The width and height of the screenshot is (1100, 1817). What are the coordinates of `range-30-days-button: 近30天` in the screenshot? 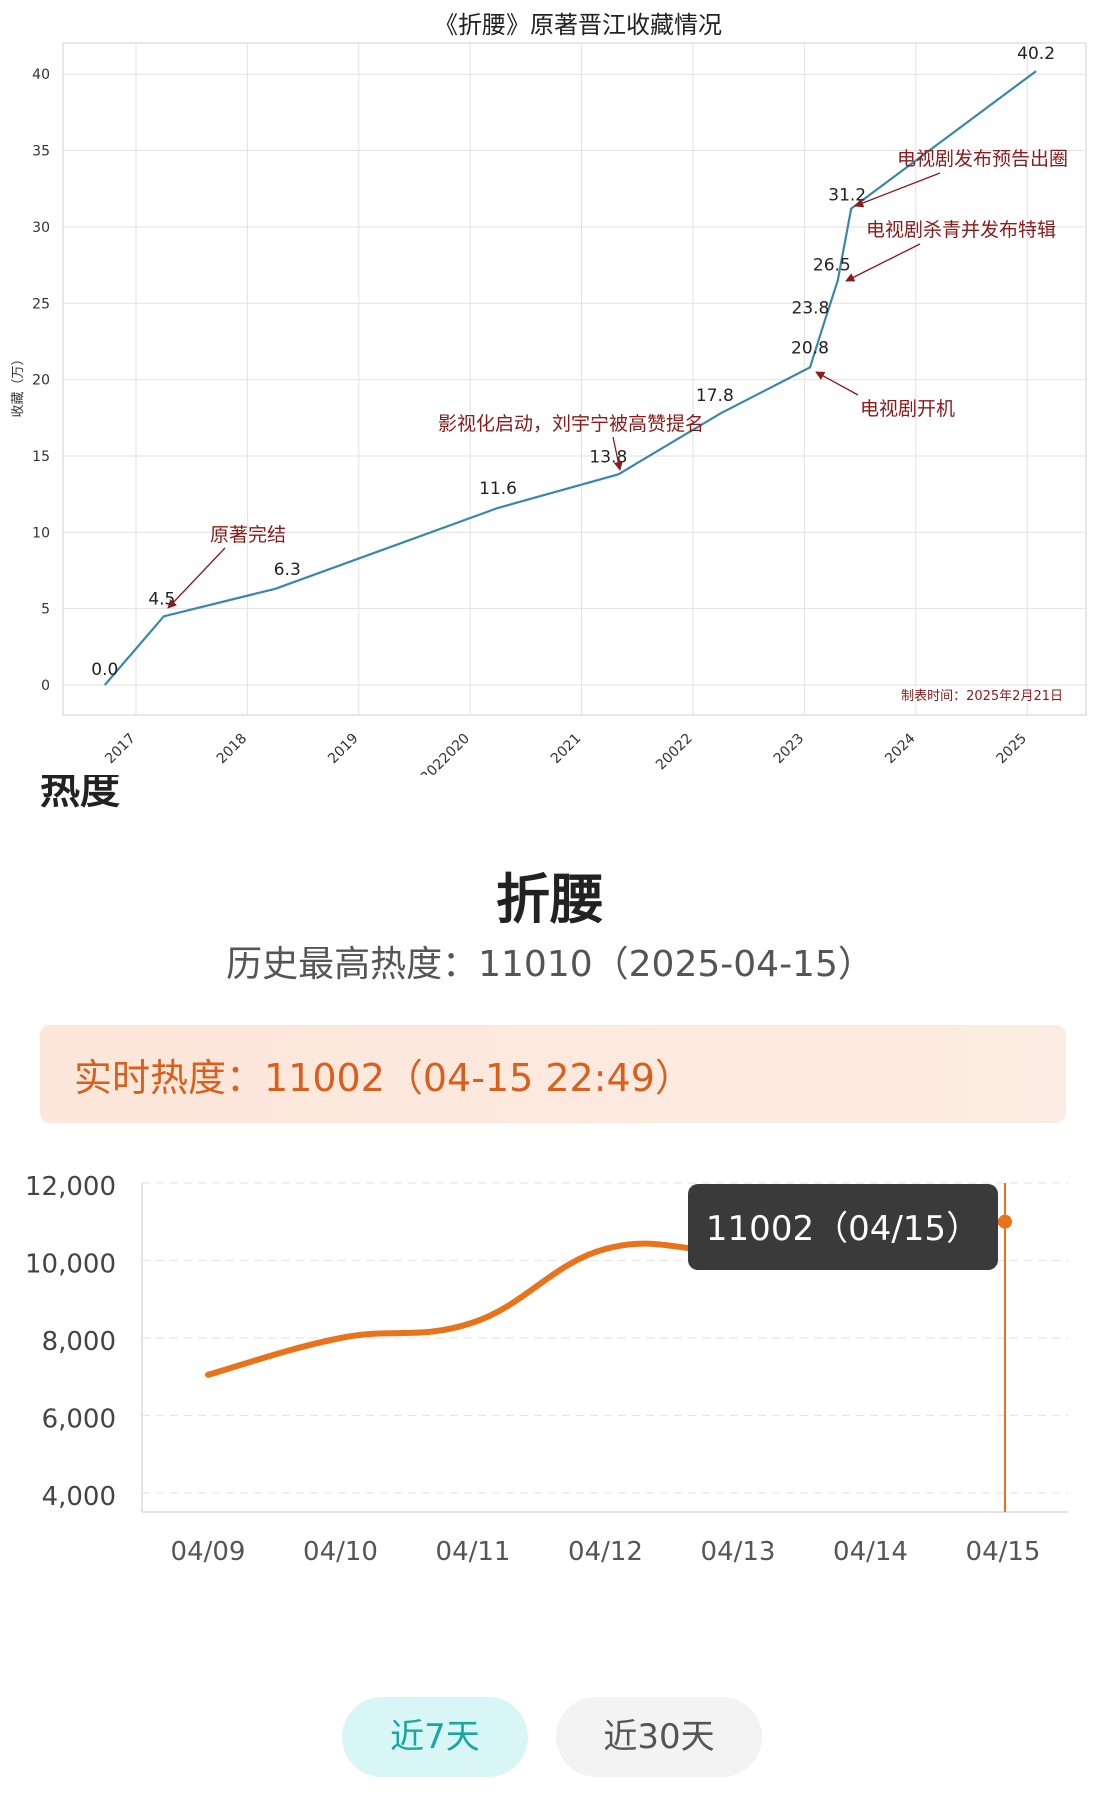 It's located at (659, 1737).